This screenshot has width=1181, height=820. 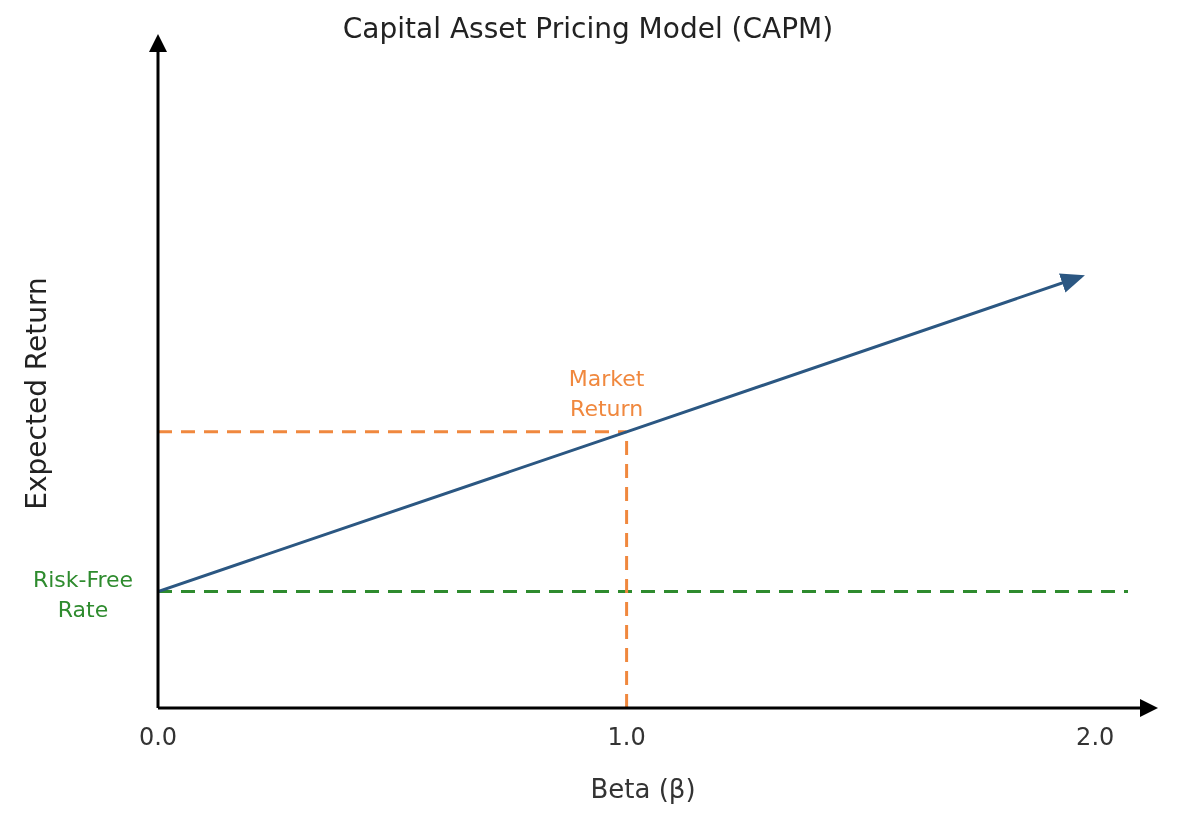 I want to click on x-tick-label: 1.0, so click(x=626, y=737).